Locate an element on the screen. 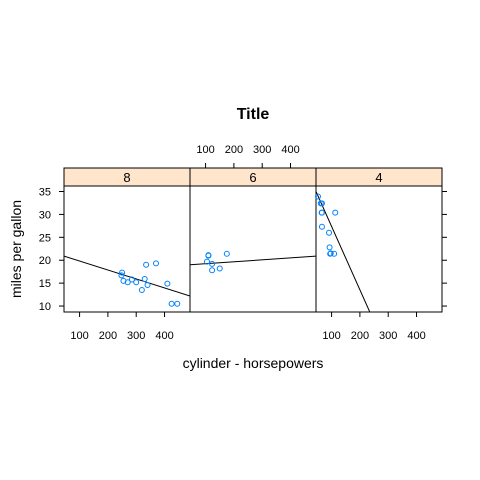 This screenshot has width=480, height=480. y-tick-label: 30 is located at coordinates (45, 215).